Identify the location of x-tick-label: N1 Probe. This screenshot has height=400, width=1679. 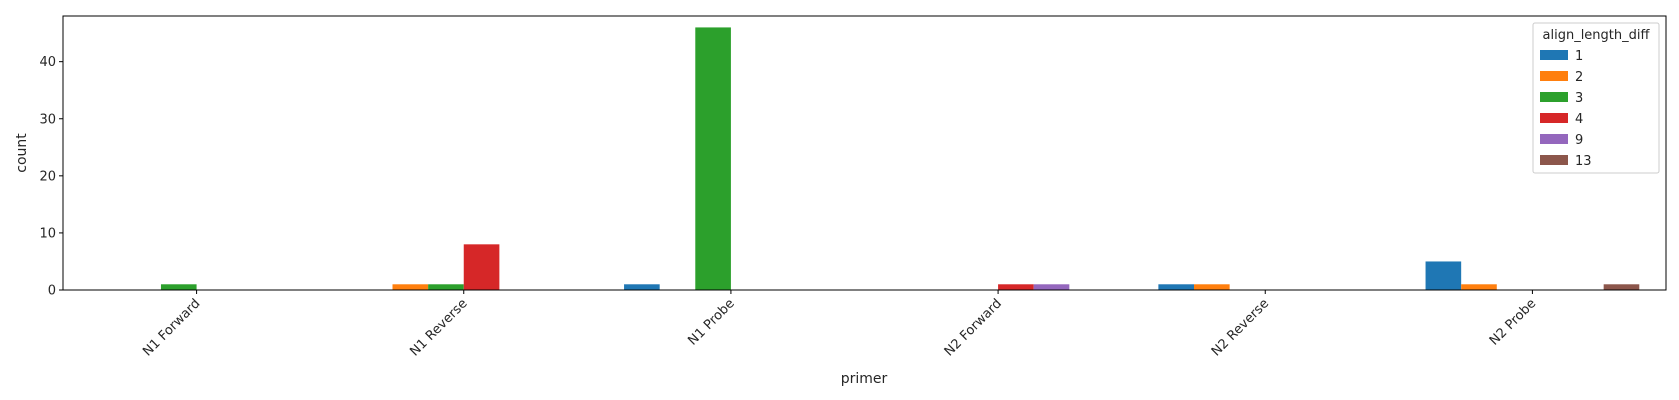
(711, 322).